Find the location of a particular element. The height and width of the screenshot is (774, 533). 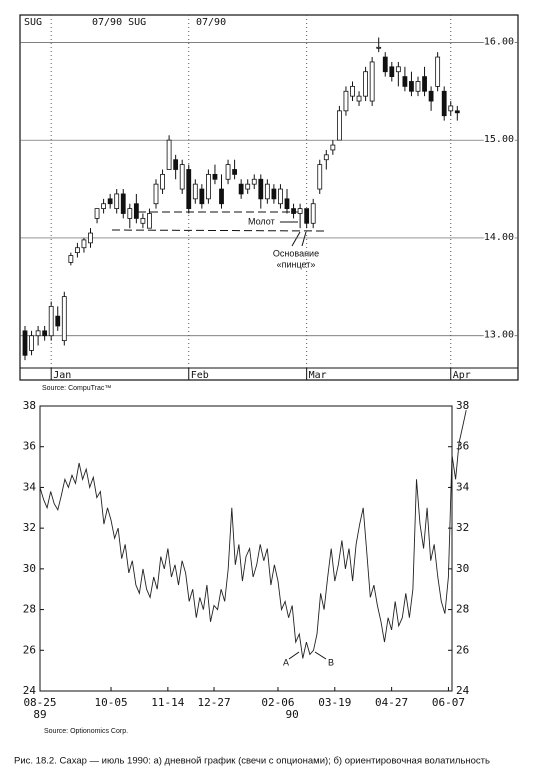

x-tick-label: 11-14 is located at coordinates (167, 702).